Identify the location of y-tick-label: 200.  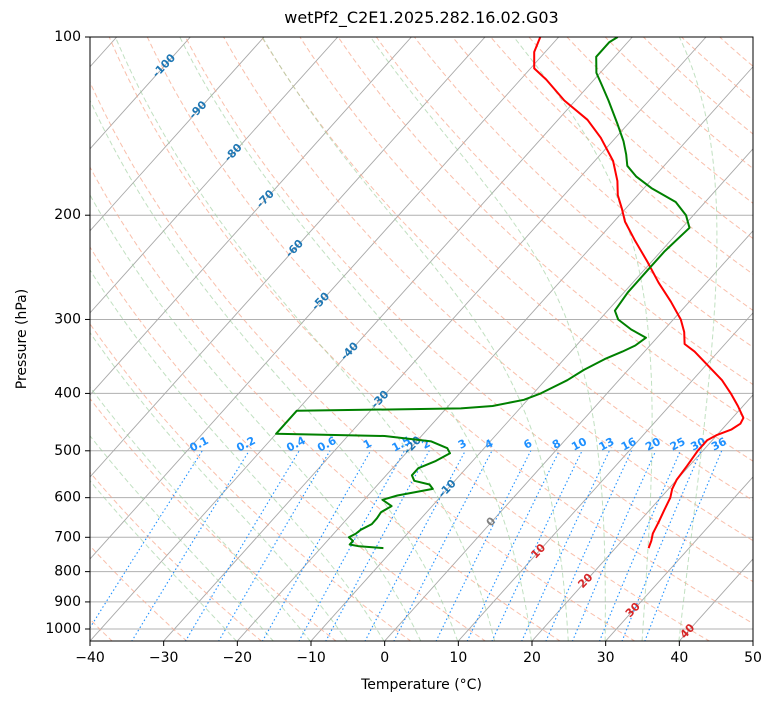
(67, 215).